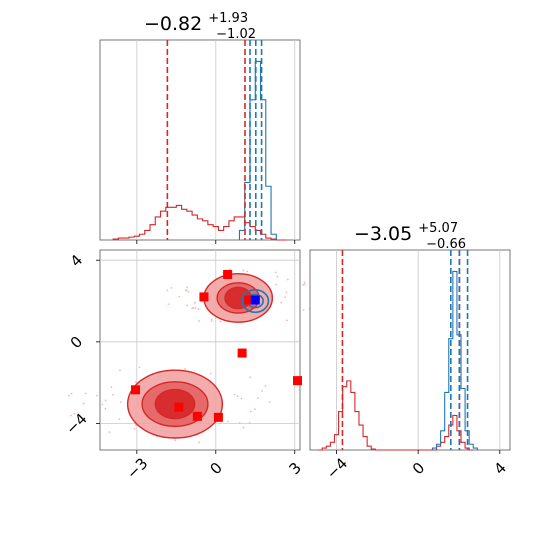 This screenshot has height=550, width=550. I want to click on x-tick-label: 0, so click(418, 468).